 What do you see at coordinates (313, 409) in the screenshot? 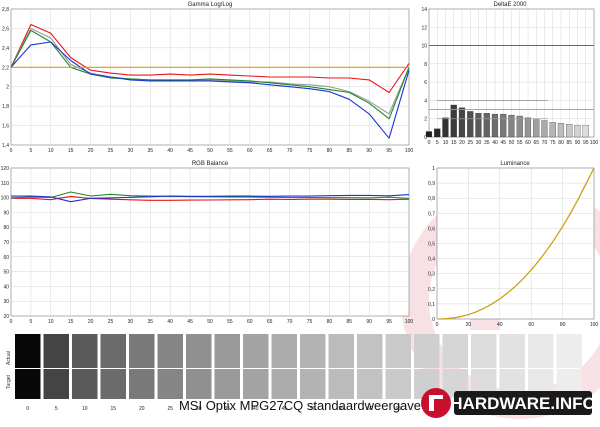
I see `strip-level-label: 50` at bounding box center [313, 409].